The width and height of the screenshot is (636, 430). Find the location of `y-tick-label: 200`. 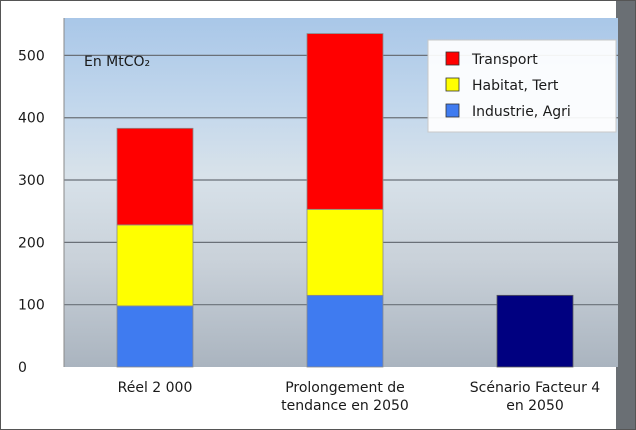

y-tick-label: 200 is located at coordinates (31, 243).